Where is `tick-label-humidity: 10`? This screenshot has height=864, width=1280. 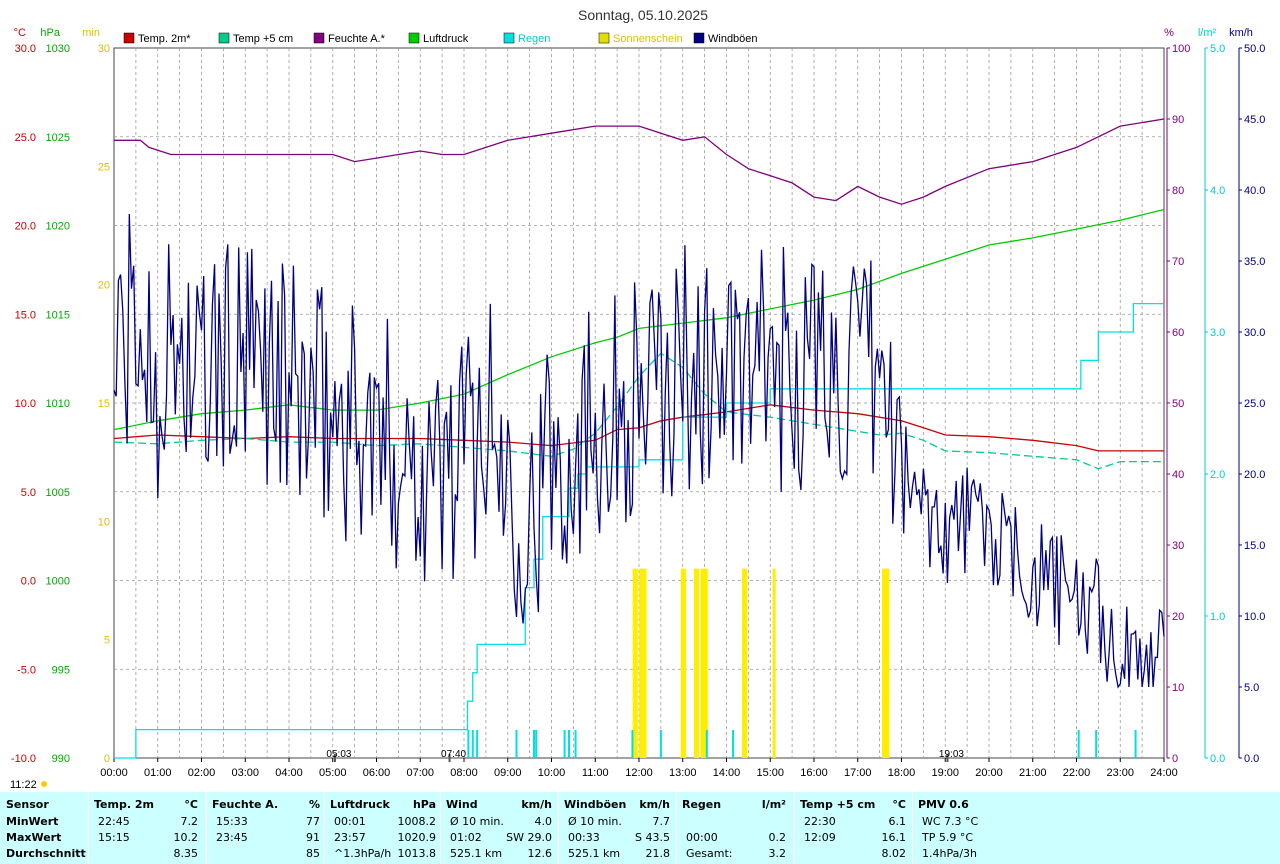 tick-label-humidity: 10 is located at coordinates (1178, 688).